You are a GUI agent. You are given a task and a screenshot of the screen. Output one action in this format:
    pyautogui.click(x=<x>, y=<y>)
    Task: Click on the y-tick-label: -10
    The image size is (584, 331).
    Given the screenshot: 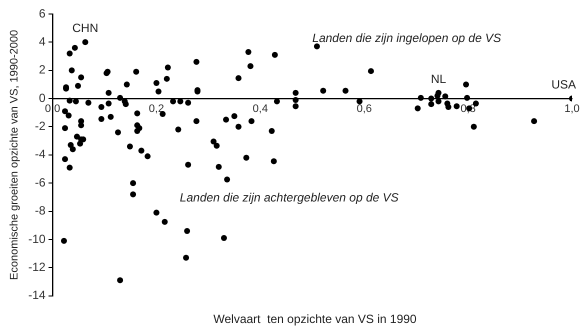 What is the action you would take?
    pyautogui.click(x=37, y=239)
    